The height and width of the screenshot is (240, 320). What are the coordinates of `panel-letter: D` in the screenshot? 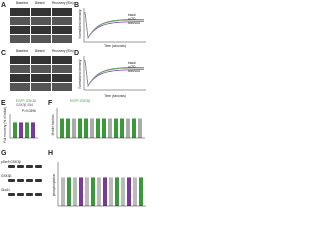 It's located at (76, 53).